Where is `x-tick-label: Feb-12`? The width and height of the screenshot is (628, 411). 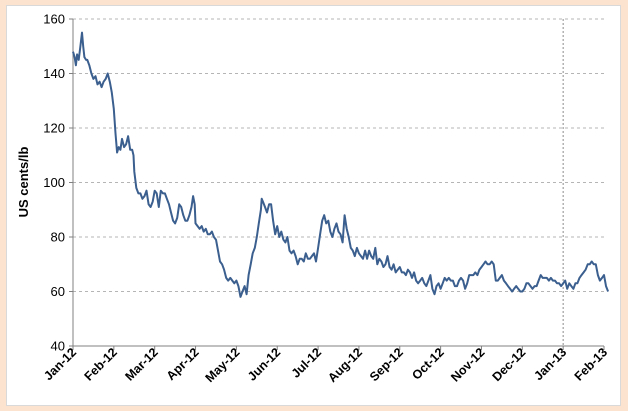 x-tick-label: Feb-12 is located at coordinates (101, 364).